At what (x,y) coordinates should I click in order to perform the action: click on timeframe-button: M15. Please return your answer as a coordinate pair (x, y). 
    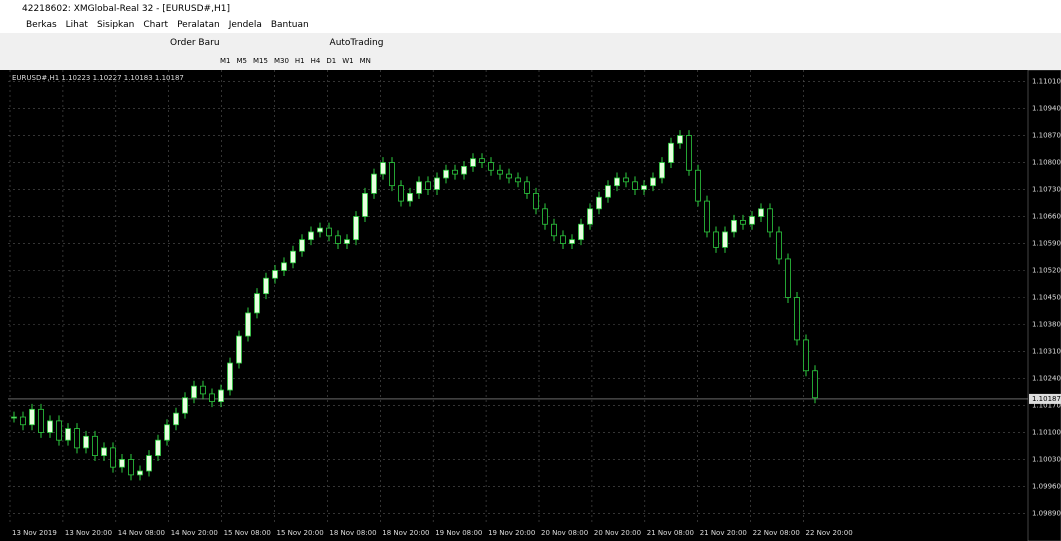
    Looking at the image, I should click on (260, 61).